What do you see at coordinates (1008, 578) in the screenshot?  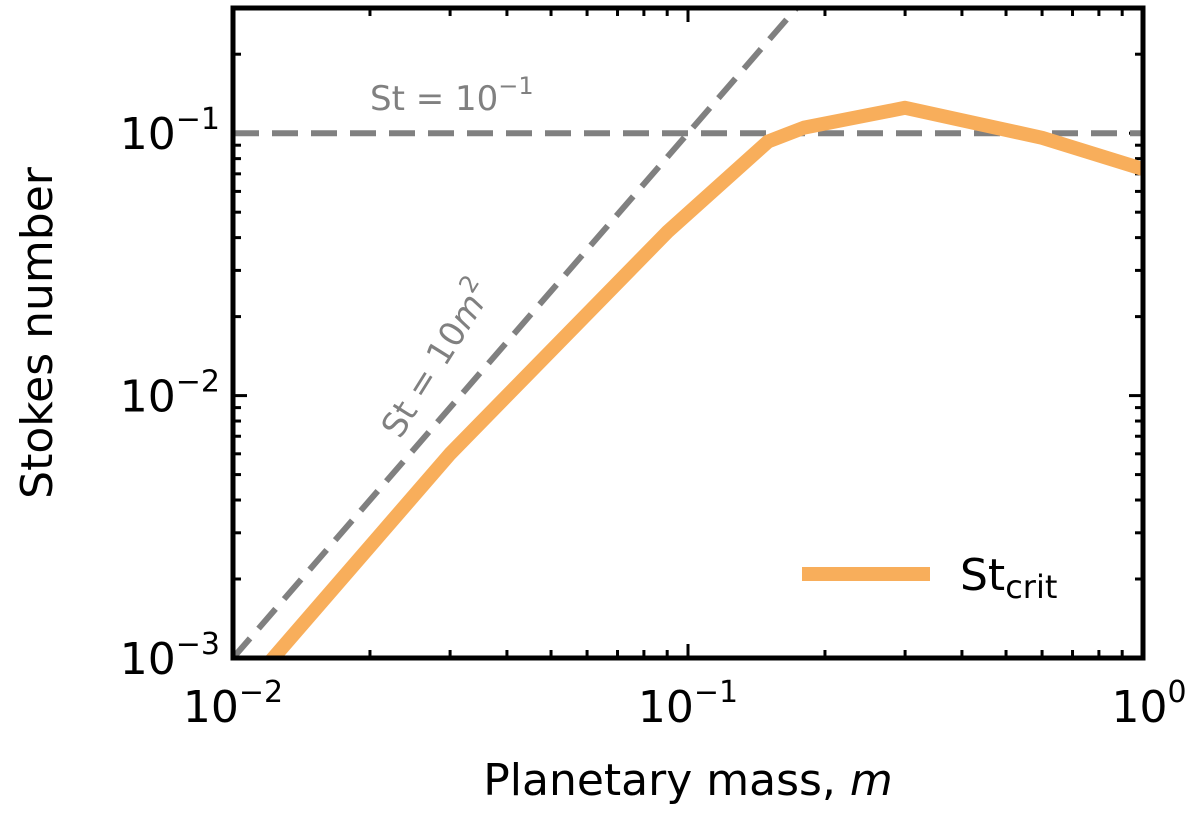 I see `legend-entry: Stcrit` at bounding box center [1008, 578].